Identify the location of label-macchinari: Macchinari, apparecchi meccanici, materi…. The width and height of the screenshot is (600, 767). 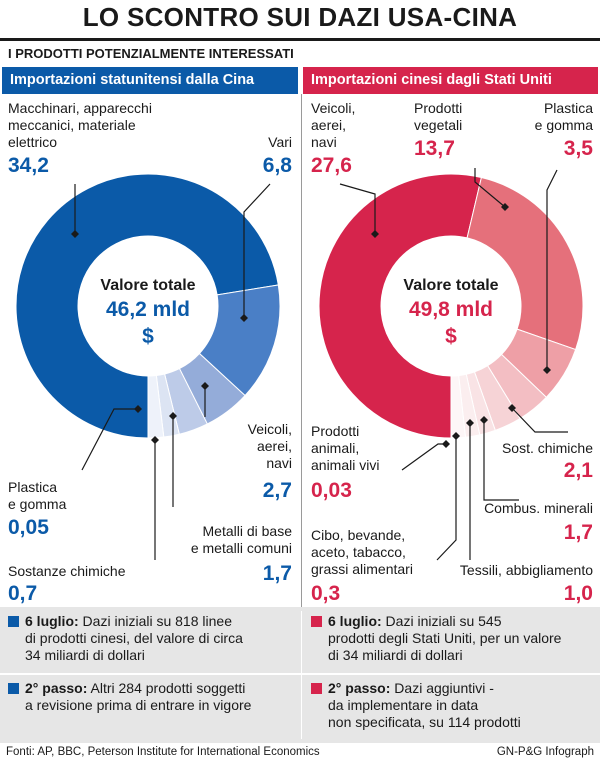
(80, 125).